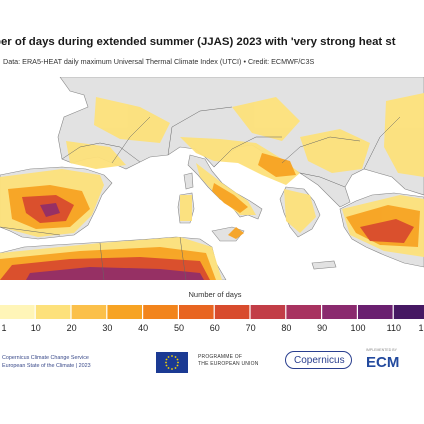 Image resolution: width=424 pixels, height=424 pixels. Describe the element at coordinates (46, 366) in the screenshot. I see `c3s-line2: European State of the Climate | 2023` at that location.